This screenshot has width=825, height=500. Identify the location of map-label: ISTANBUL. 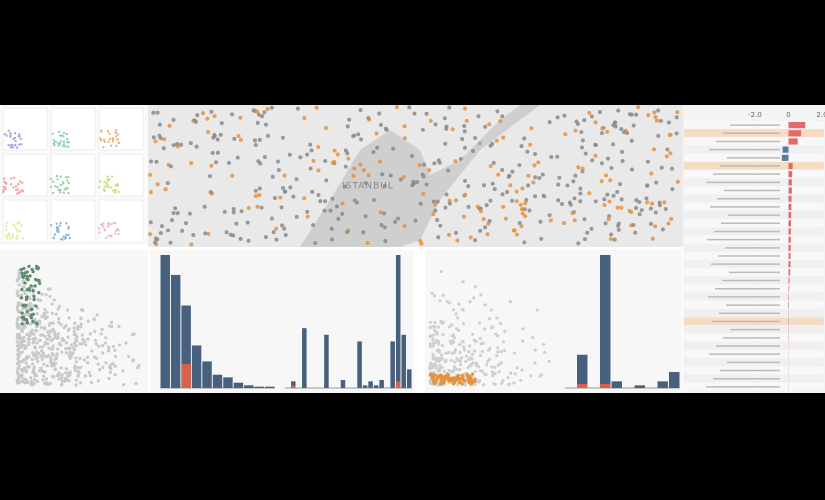
(368, 187).